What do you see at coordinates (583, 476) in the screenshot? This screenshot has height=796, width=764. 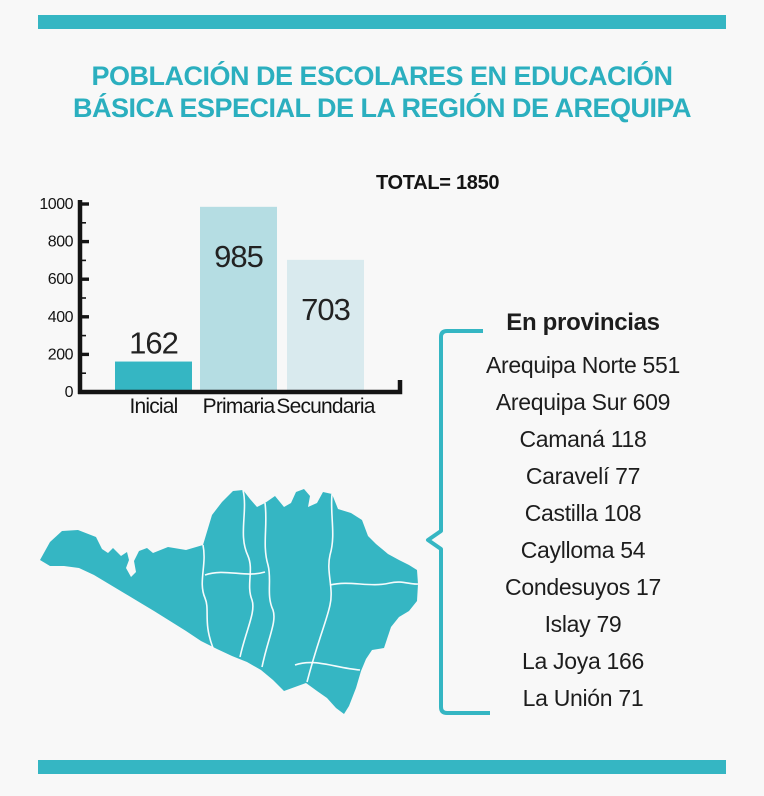 I see `province-item: Caravelí 77` at bounding box center [583, 476].